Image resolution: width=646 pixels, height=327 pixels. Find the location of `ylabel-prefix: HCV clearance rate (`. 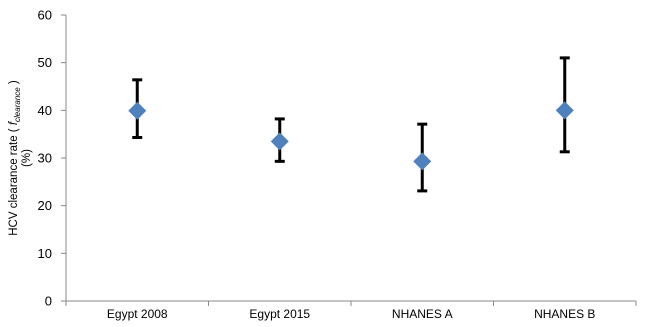

ylabel-prefix: HCV clearance rate ( is located at coordinates (14, 180).